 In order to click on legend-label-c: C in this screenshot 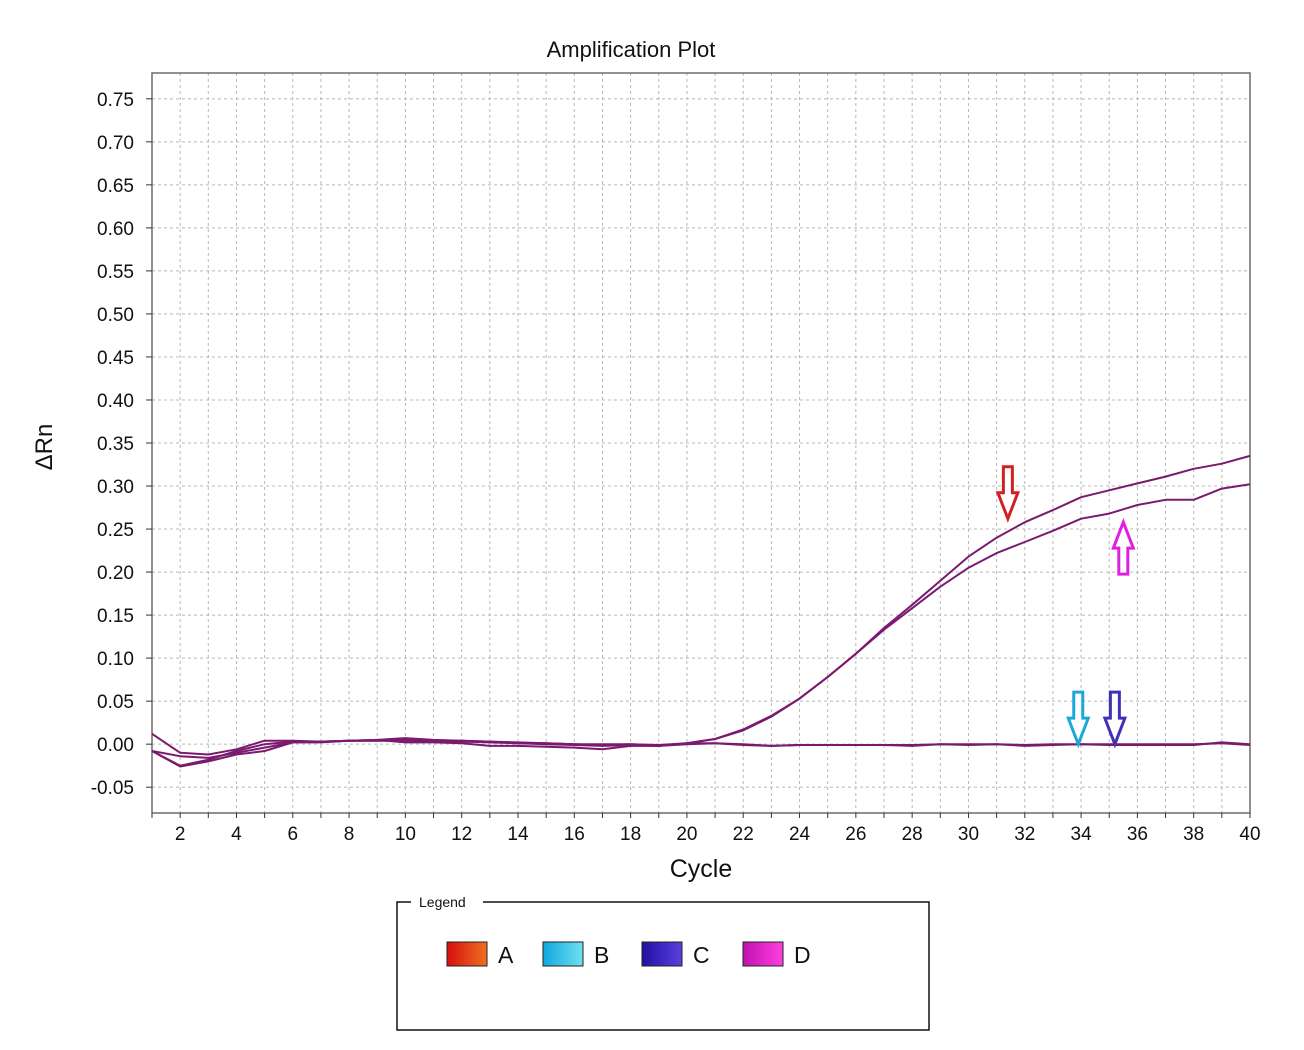, I will do `click(701, 955)`.